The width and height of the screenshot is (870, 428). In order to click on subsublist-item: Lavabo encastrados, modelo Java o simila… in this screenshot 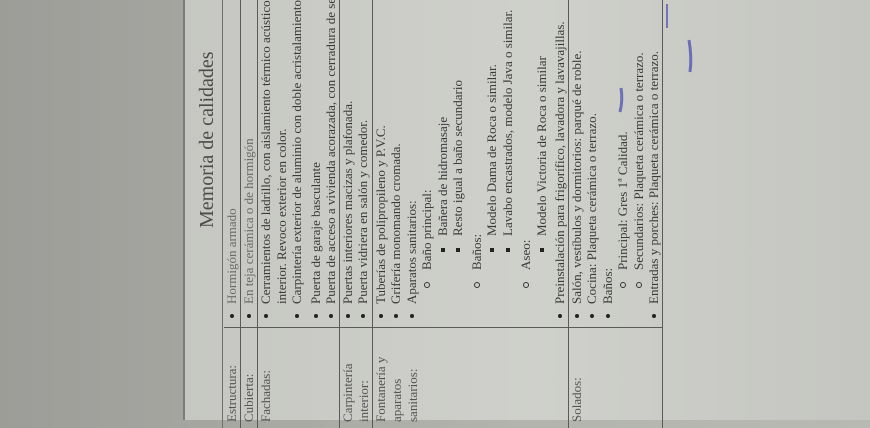, I will do `click(508, 129)`.